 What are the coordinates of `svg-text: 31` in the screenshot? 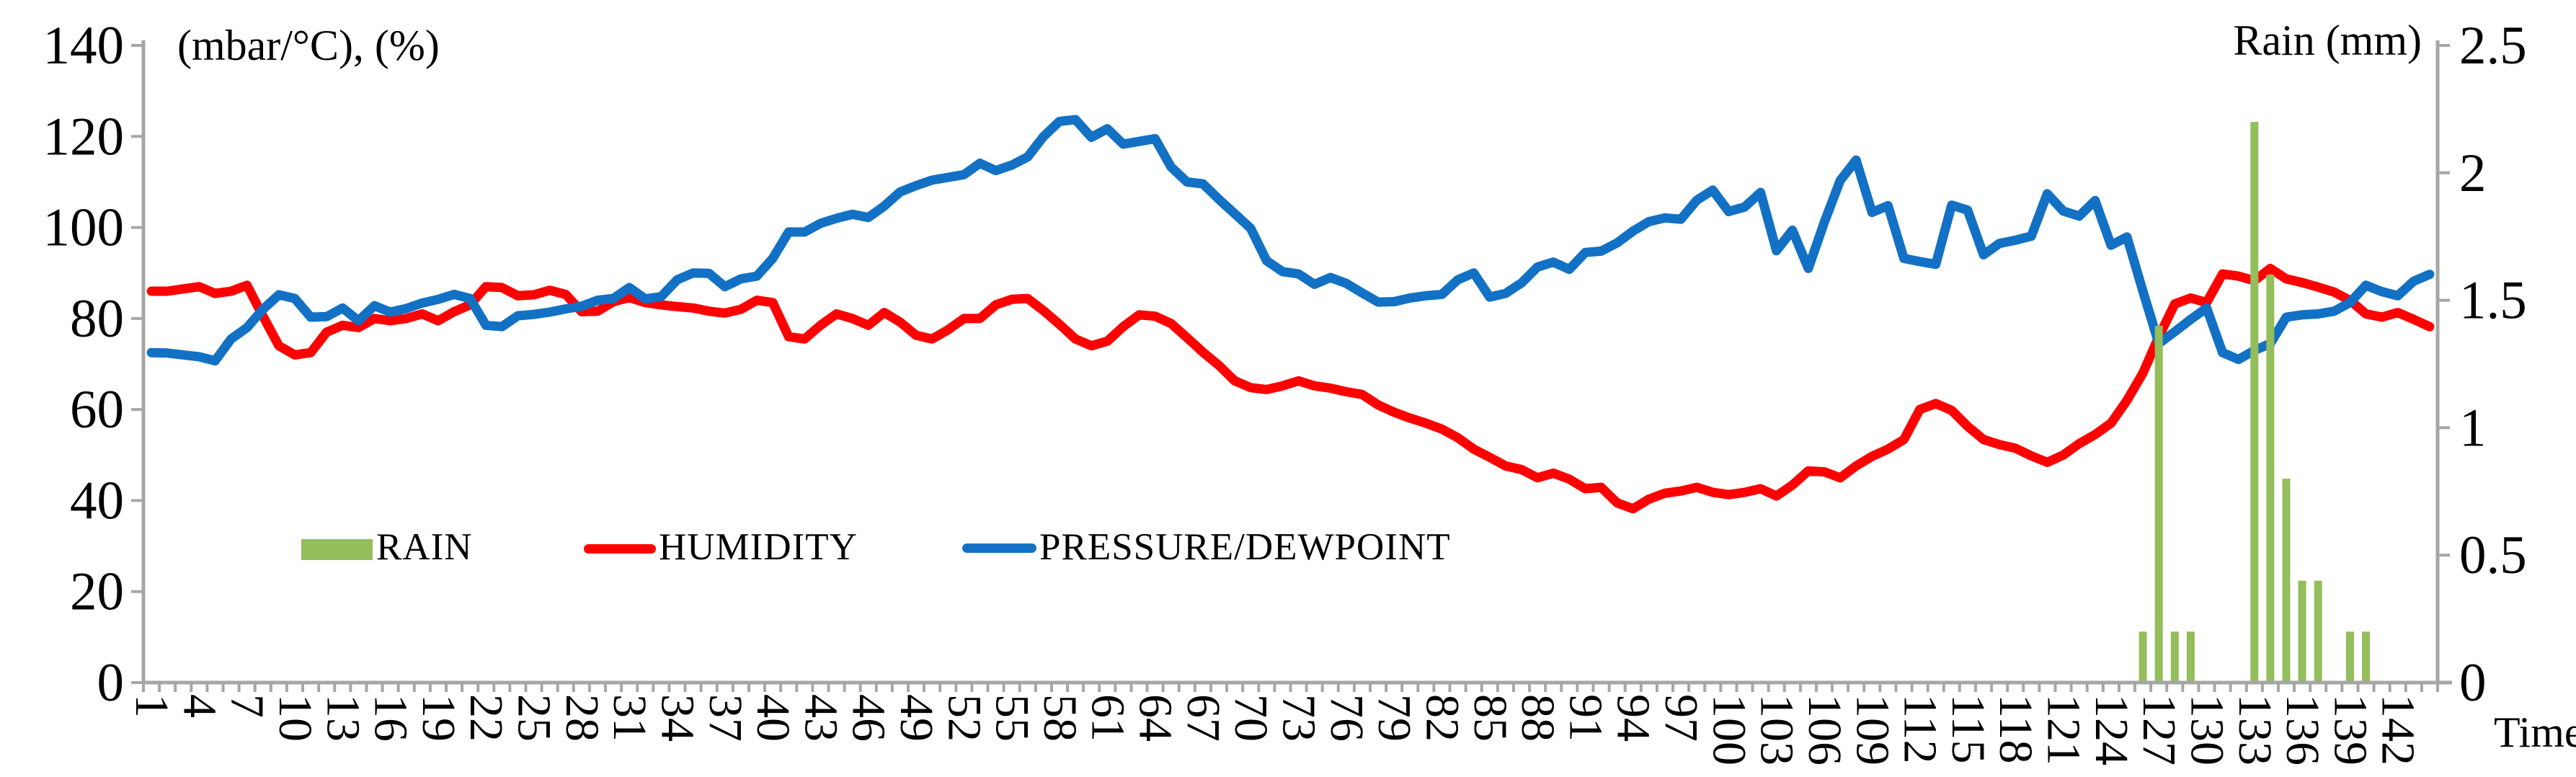 It's located at (629, 718).